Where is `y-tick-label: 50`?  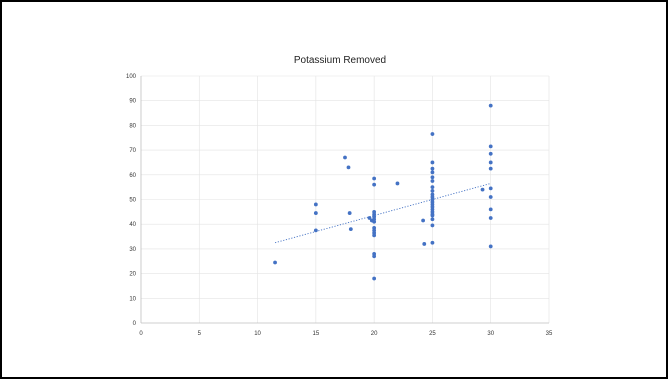 y-tick-label: 50 is located at coordinates (132, 201).